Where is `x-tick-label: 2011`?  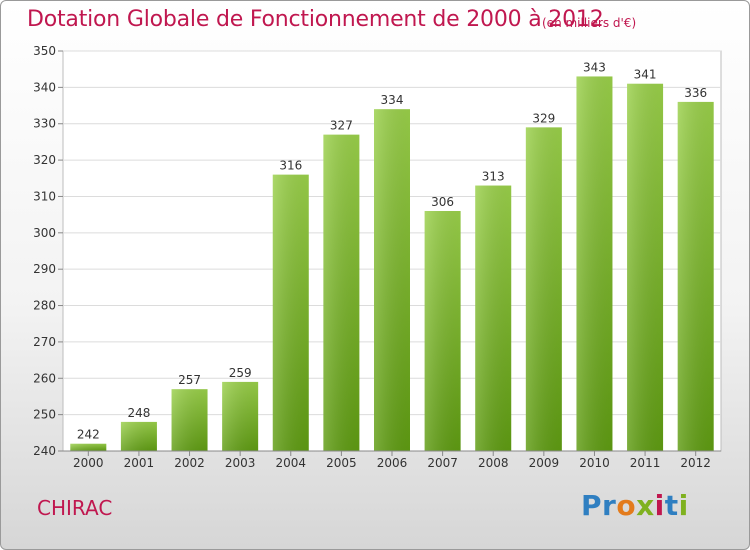 x-tick-label: 2011 is located at coordinates (645, 463).